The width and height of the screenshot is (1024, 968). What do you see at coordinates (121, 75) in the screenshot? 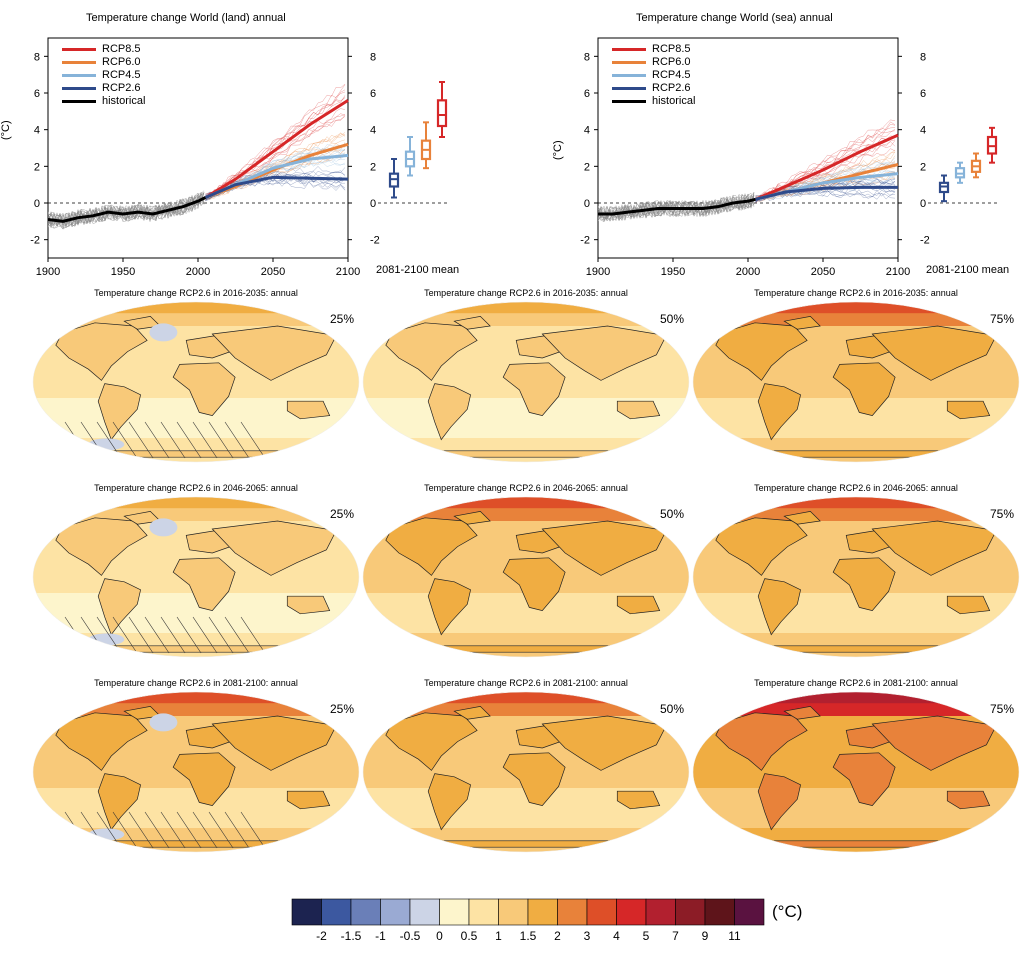
I see `legend-label: RCP4.5` at bounding box center [121, 75].